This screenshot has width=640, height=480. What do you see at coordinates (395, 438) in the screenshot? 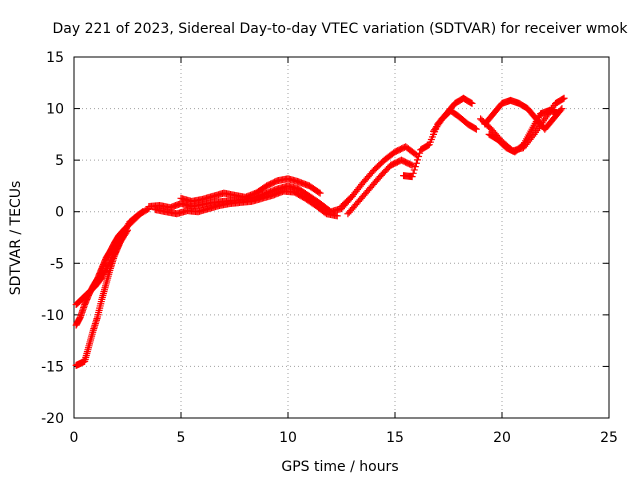
I see `x-tick-label: 15` at bounding box center [395, 438].